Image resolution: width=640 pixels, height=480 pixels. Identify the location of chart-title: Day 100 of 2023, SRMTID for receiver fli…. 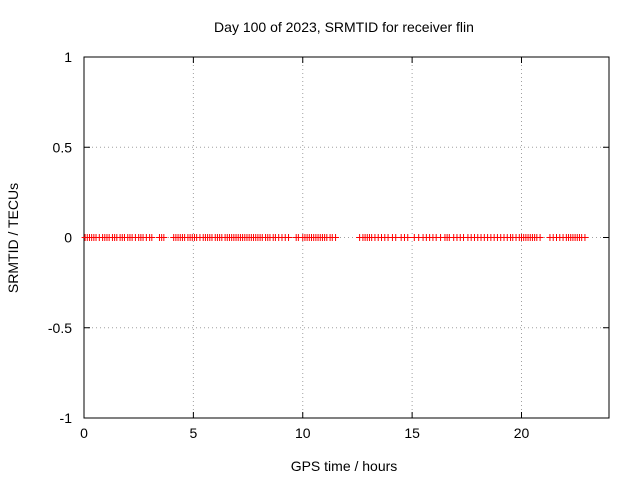
(344, 27).